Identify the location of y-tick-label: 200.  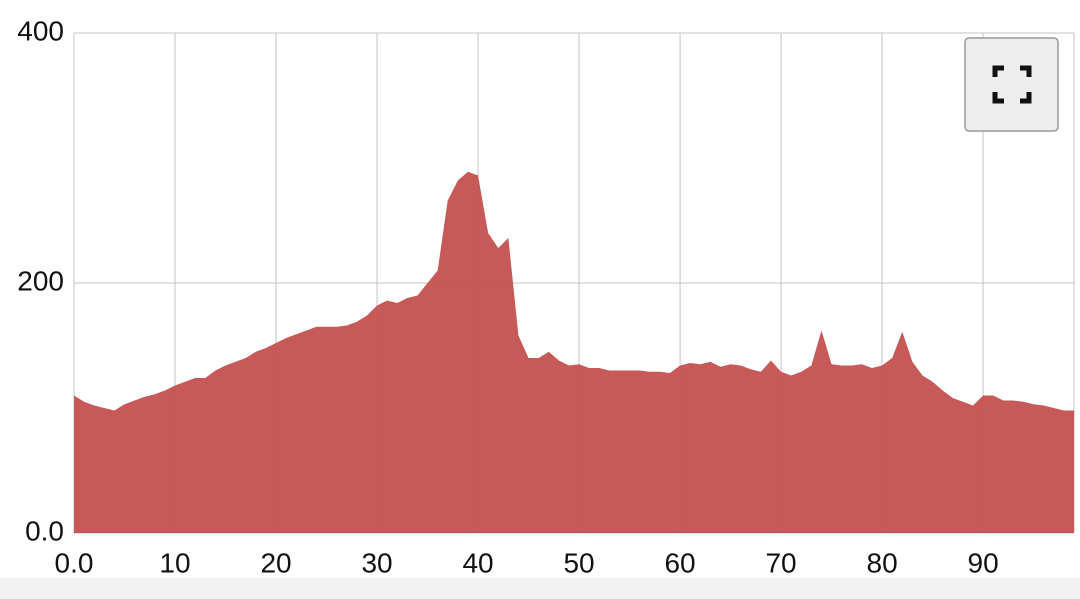
(40, 280).